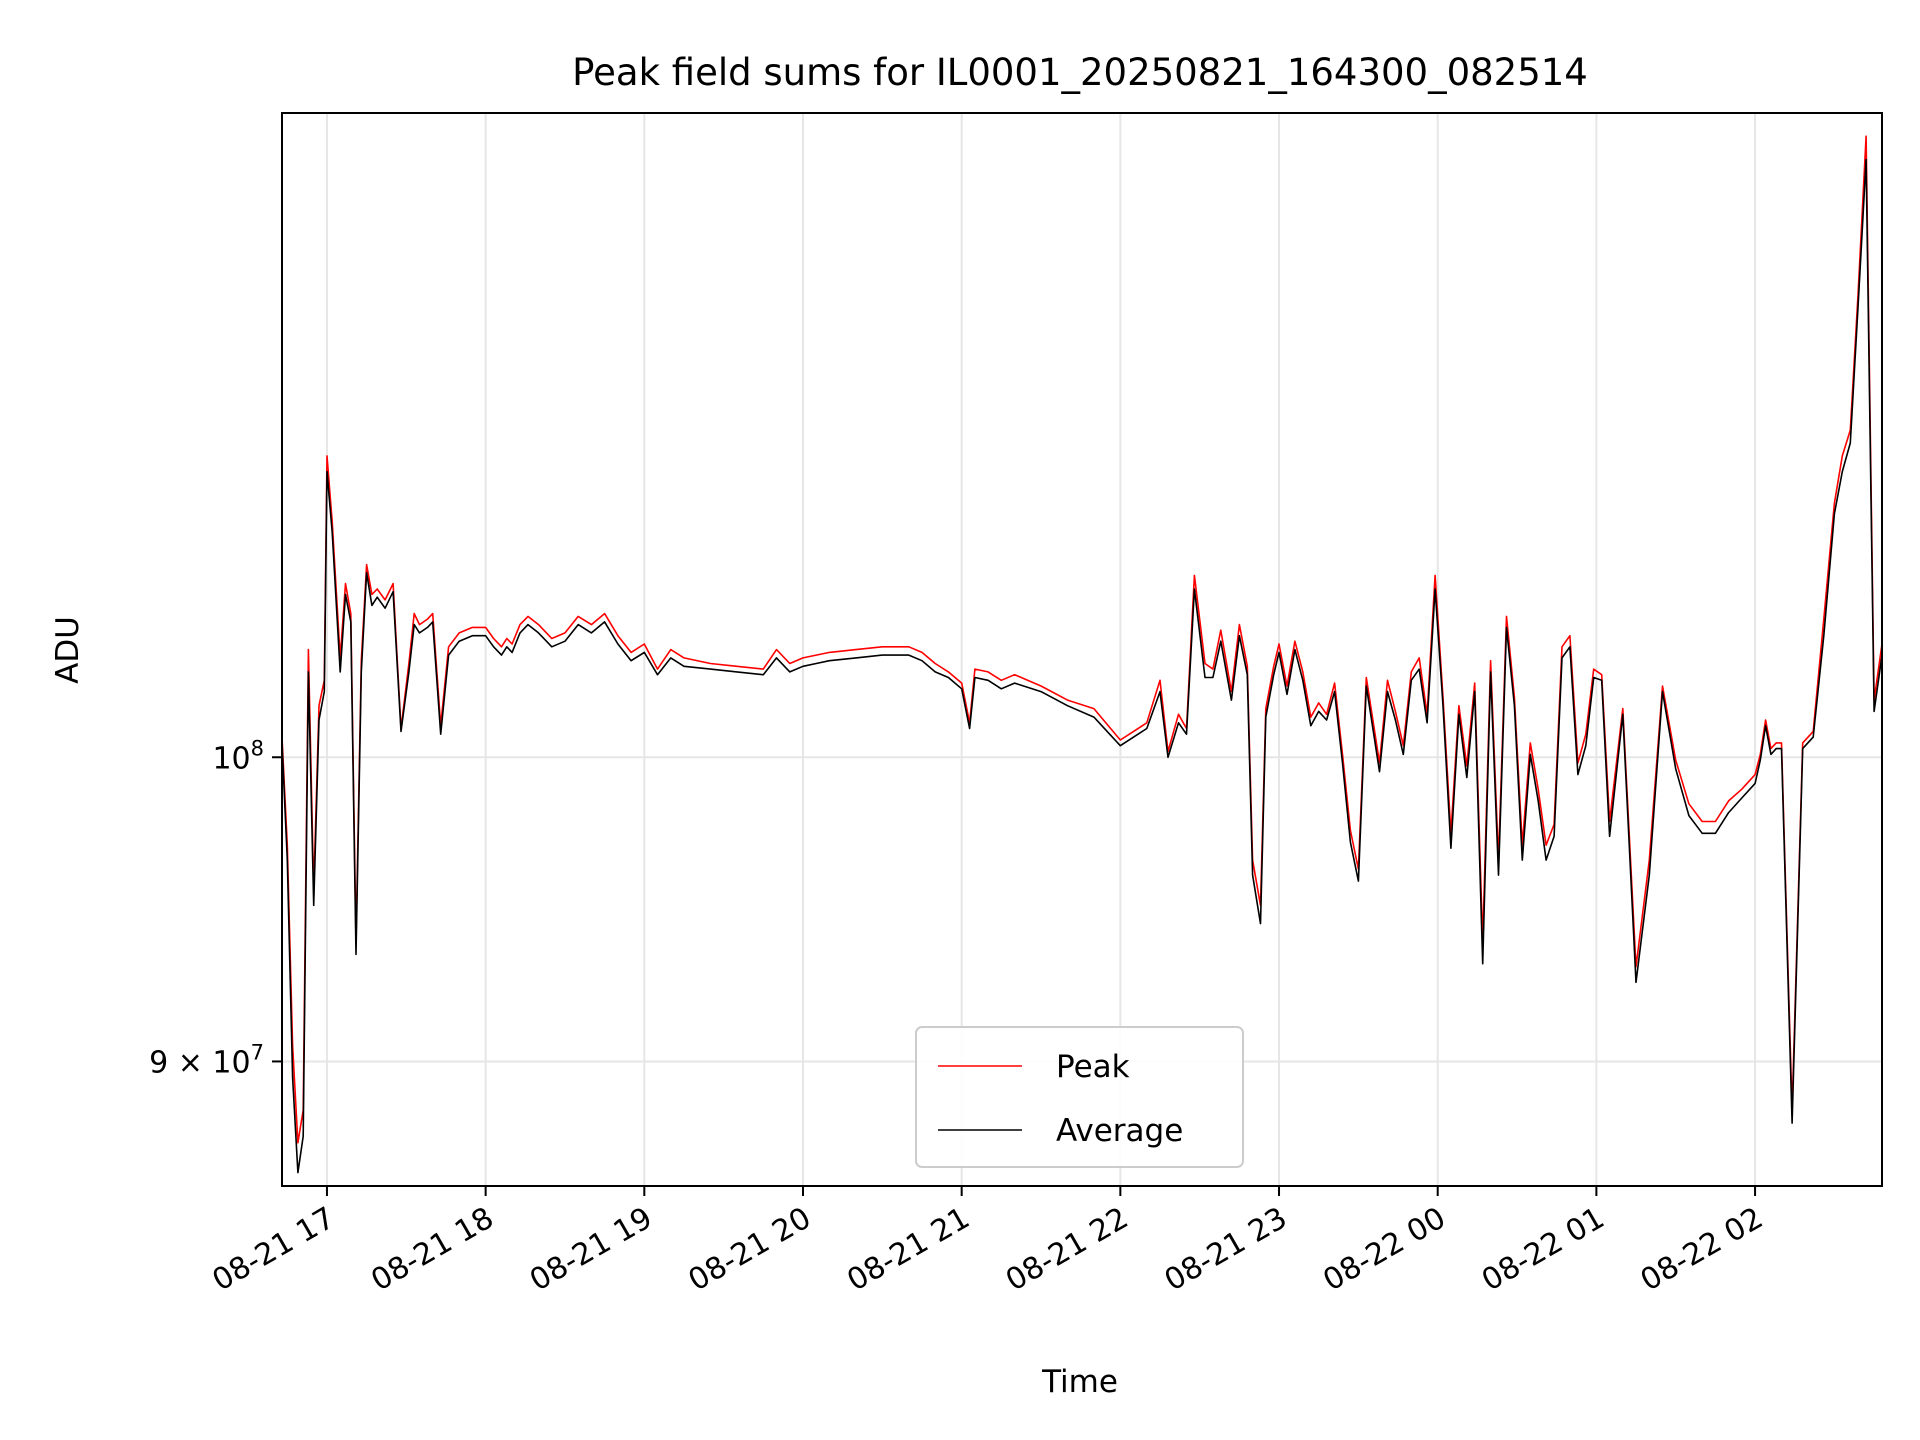  I want to click on y-tick-label: 9 × 107, so click(206, 1060).